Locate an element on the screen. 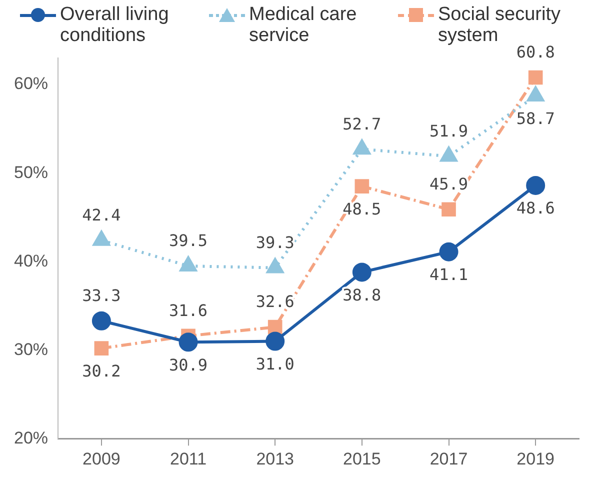 The image size is (593, 478). data-label: 58.7 is located at coordinates (535, 118).